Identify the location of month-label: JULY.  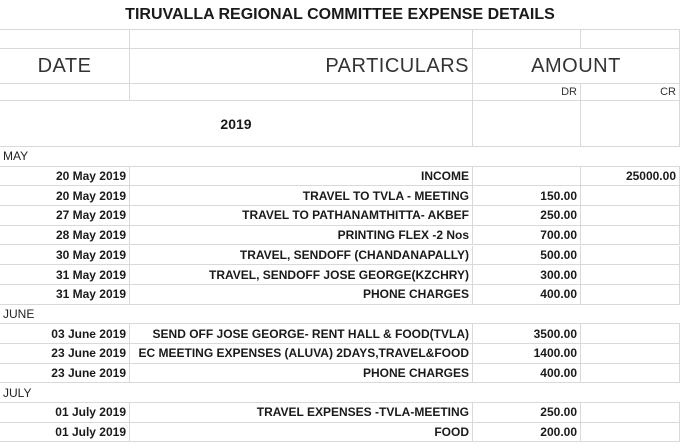
(340, 393).